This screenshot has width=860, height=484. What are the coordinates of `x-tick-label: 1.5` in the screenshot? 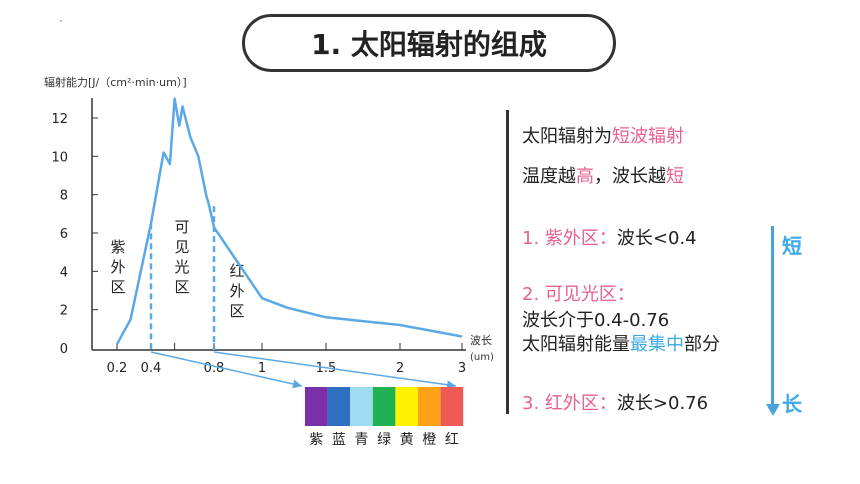 It's located at (326, 368).